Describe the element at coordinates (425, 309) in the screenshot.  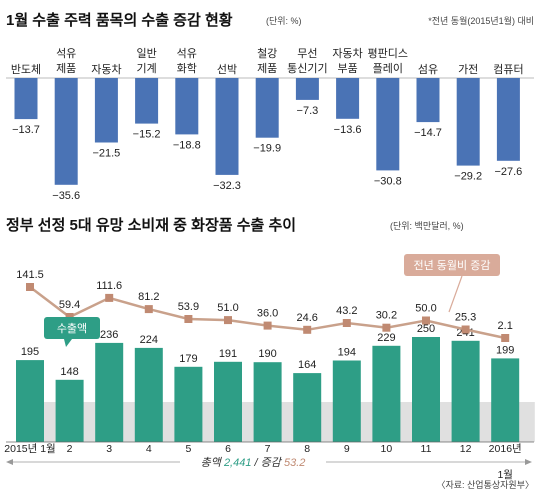
I see `change-label-11: 50.0` at that location.